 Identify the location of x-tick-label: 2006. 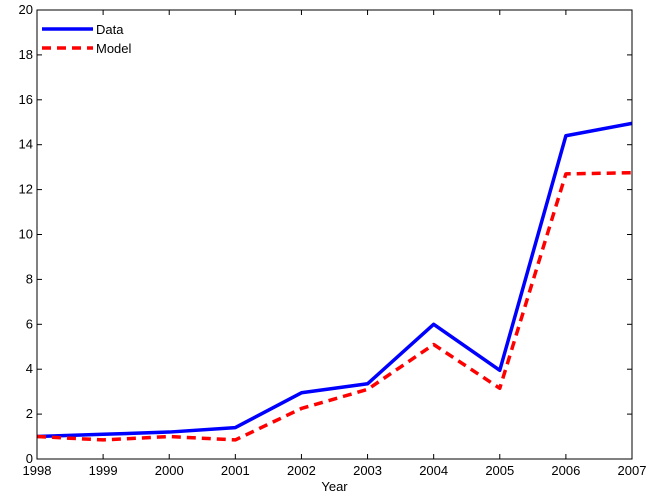
(565, 470).